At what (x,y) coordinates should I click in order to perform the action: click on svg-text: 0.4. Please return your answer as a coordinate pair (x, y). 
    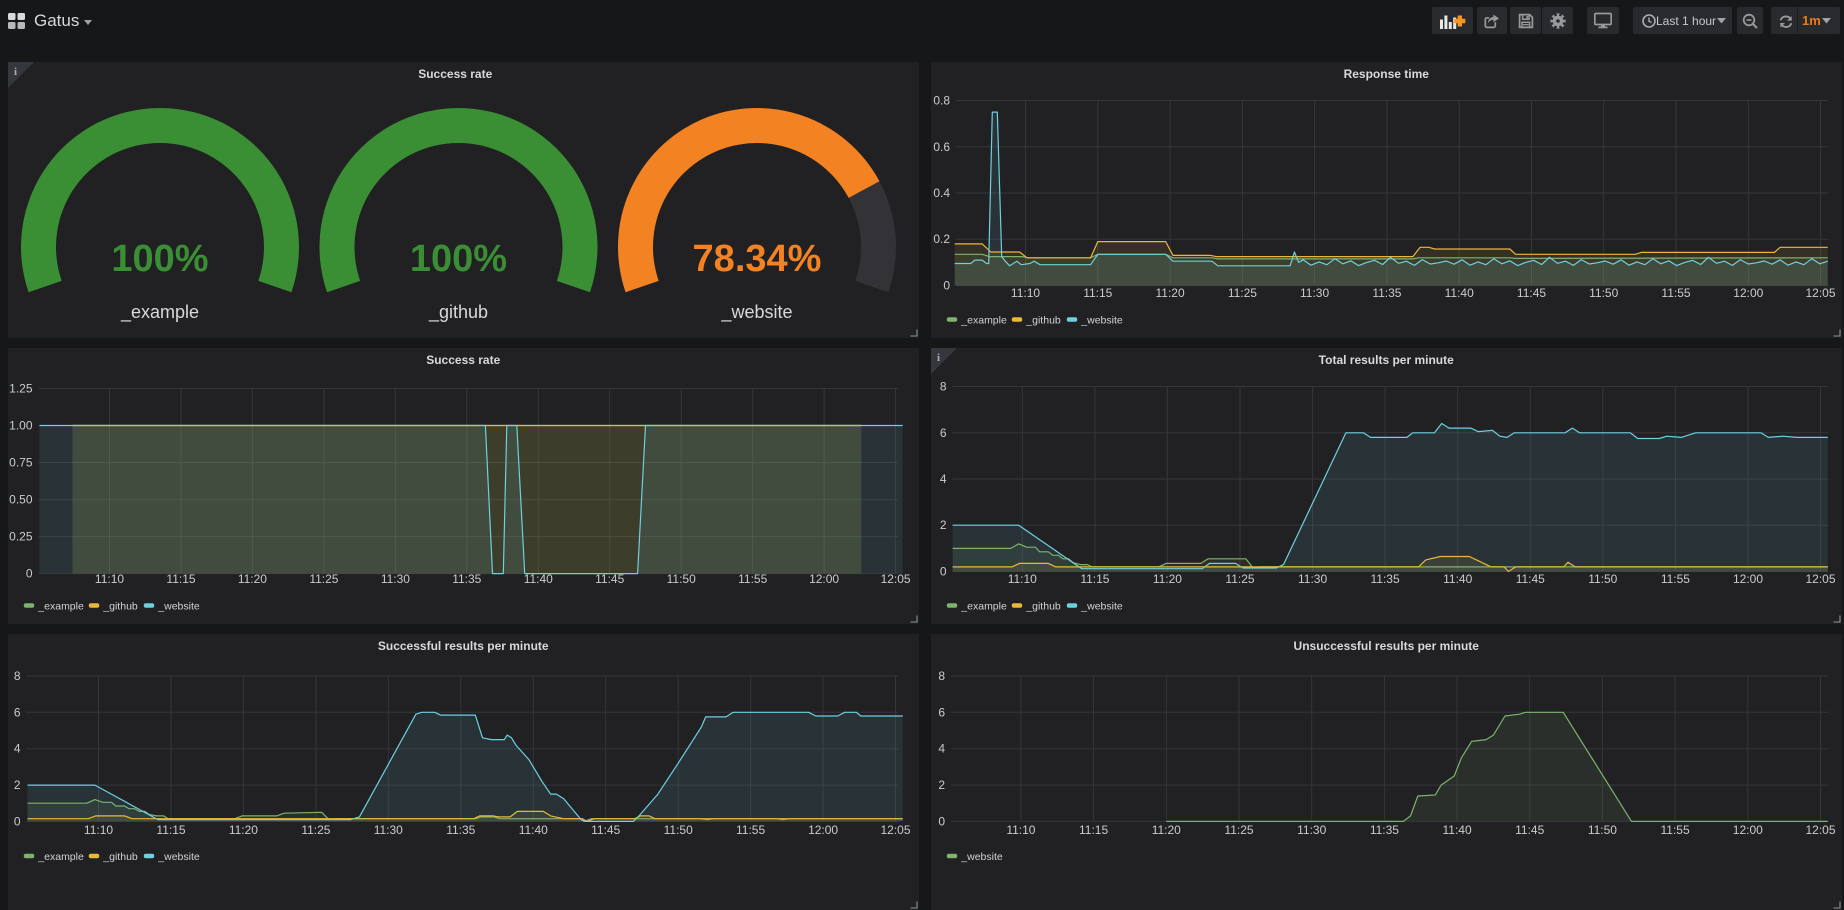
    Looking at the image, I should click on (941, 193).